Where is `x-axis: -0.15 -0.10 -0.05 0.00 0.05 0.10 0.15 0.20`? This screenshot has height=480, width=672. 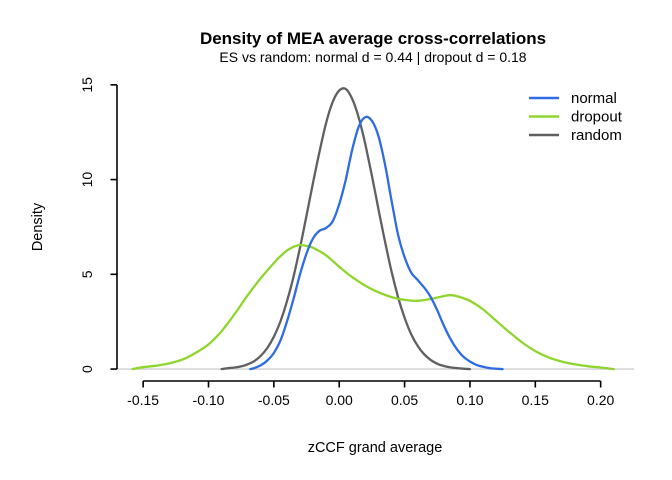
x-axis: -0.15 -0.10 -0.05 0.00 0.05 0.10 0.15 0.20 is located at coordinates (371, 394).